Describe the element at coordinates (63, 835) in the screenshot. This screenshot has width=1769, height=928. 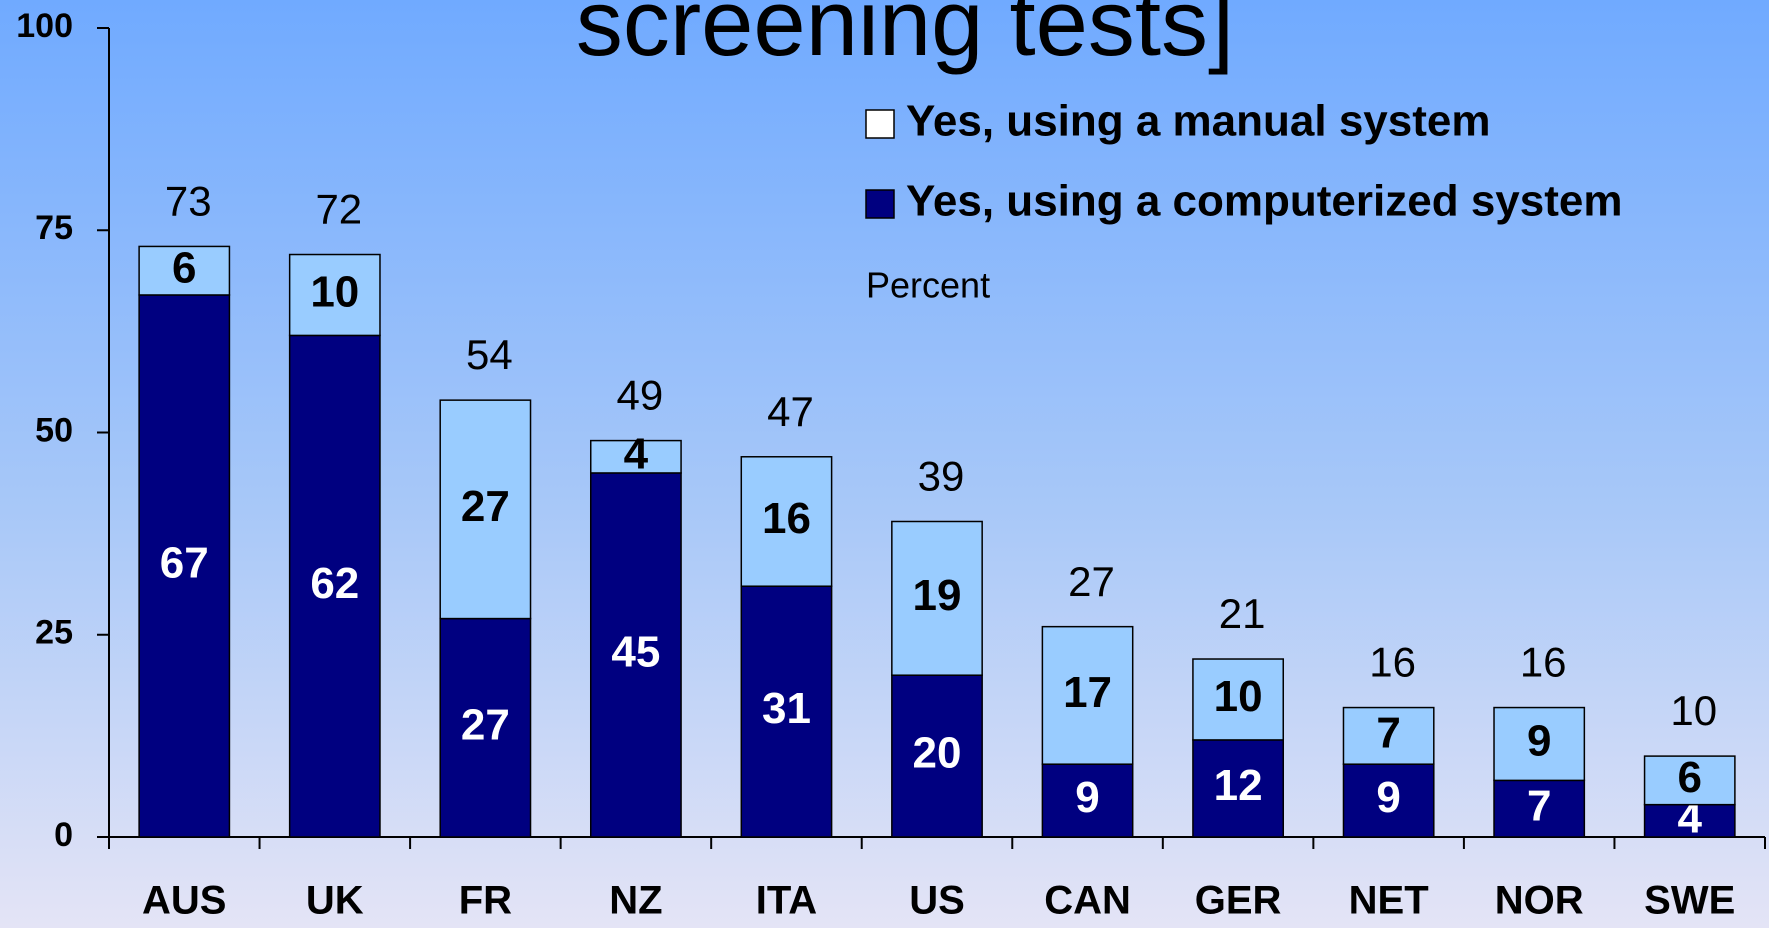
I see `y-tick-label: 0` at that location.